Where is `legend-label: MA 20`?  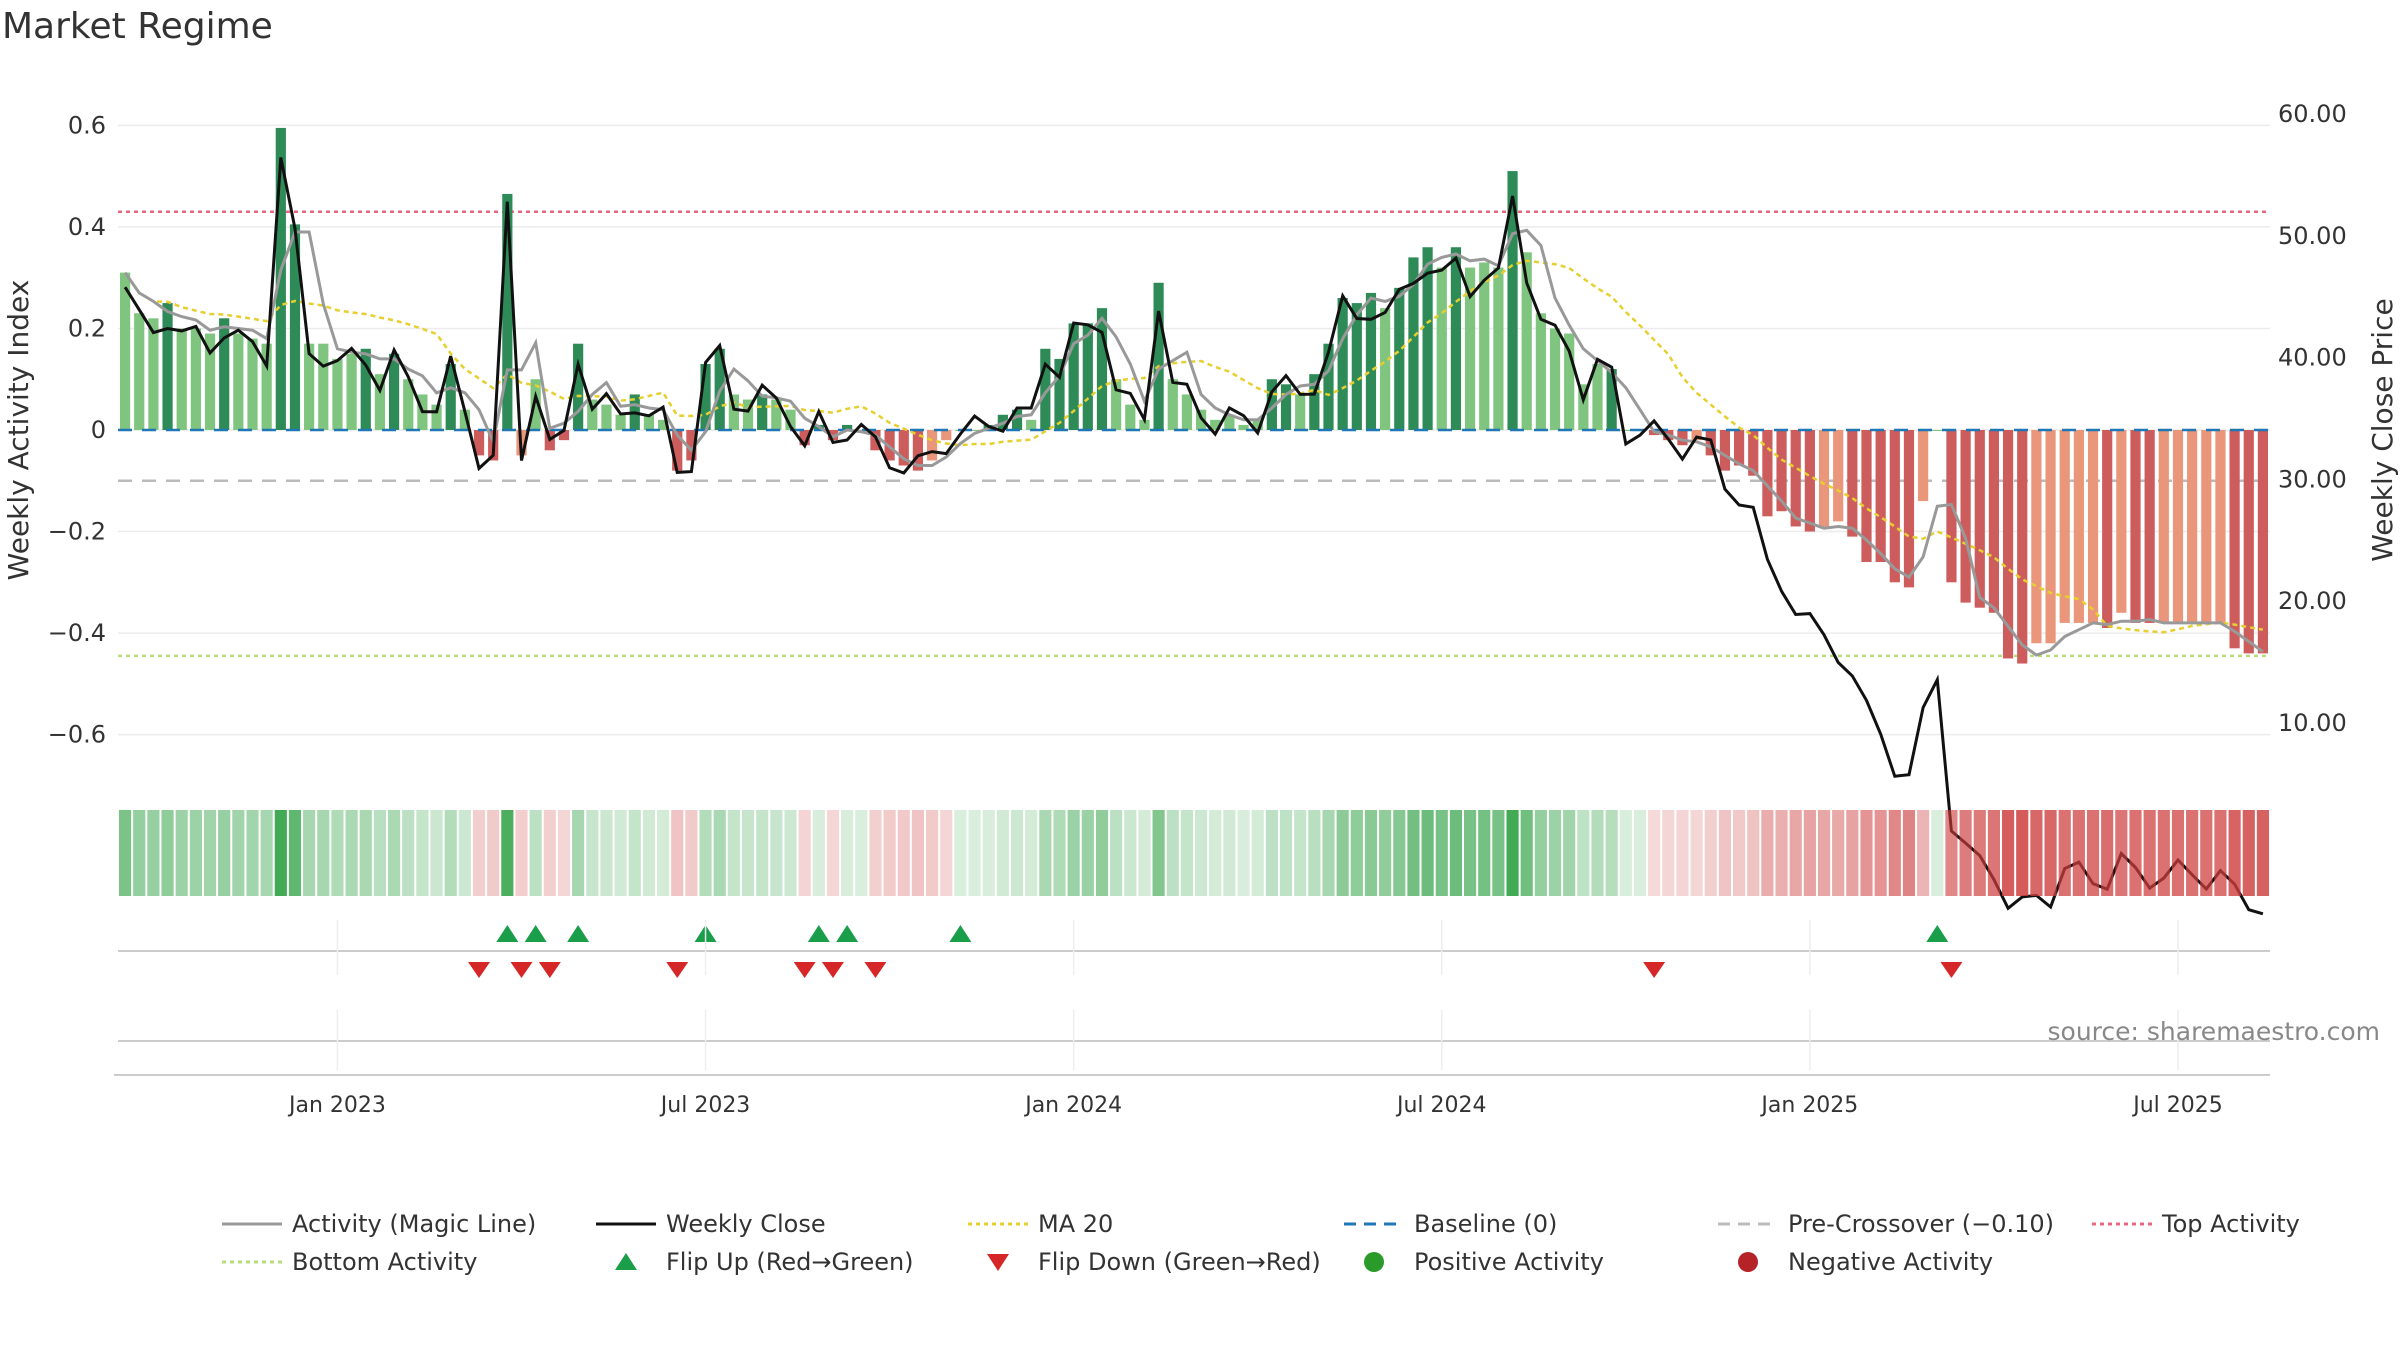 legend-label: MA 20 is located at coordinates (1075, 1224).